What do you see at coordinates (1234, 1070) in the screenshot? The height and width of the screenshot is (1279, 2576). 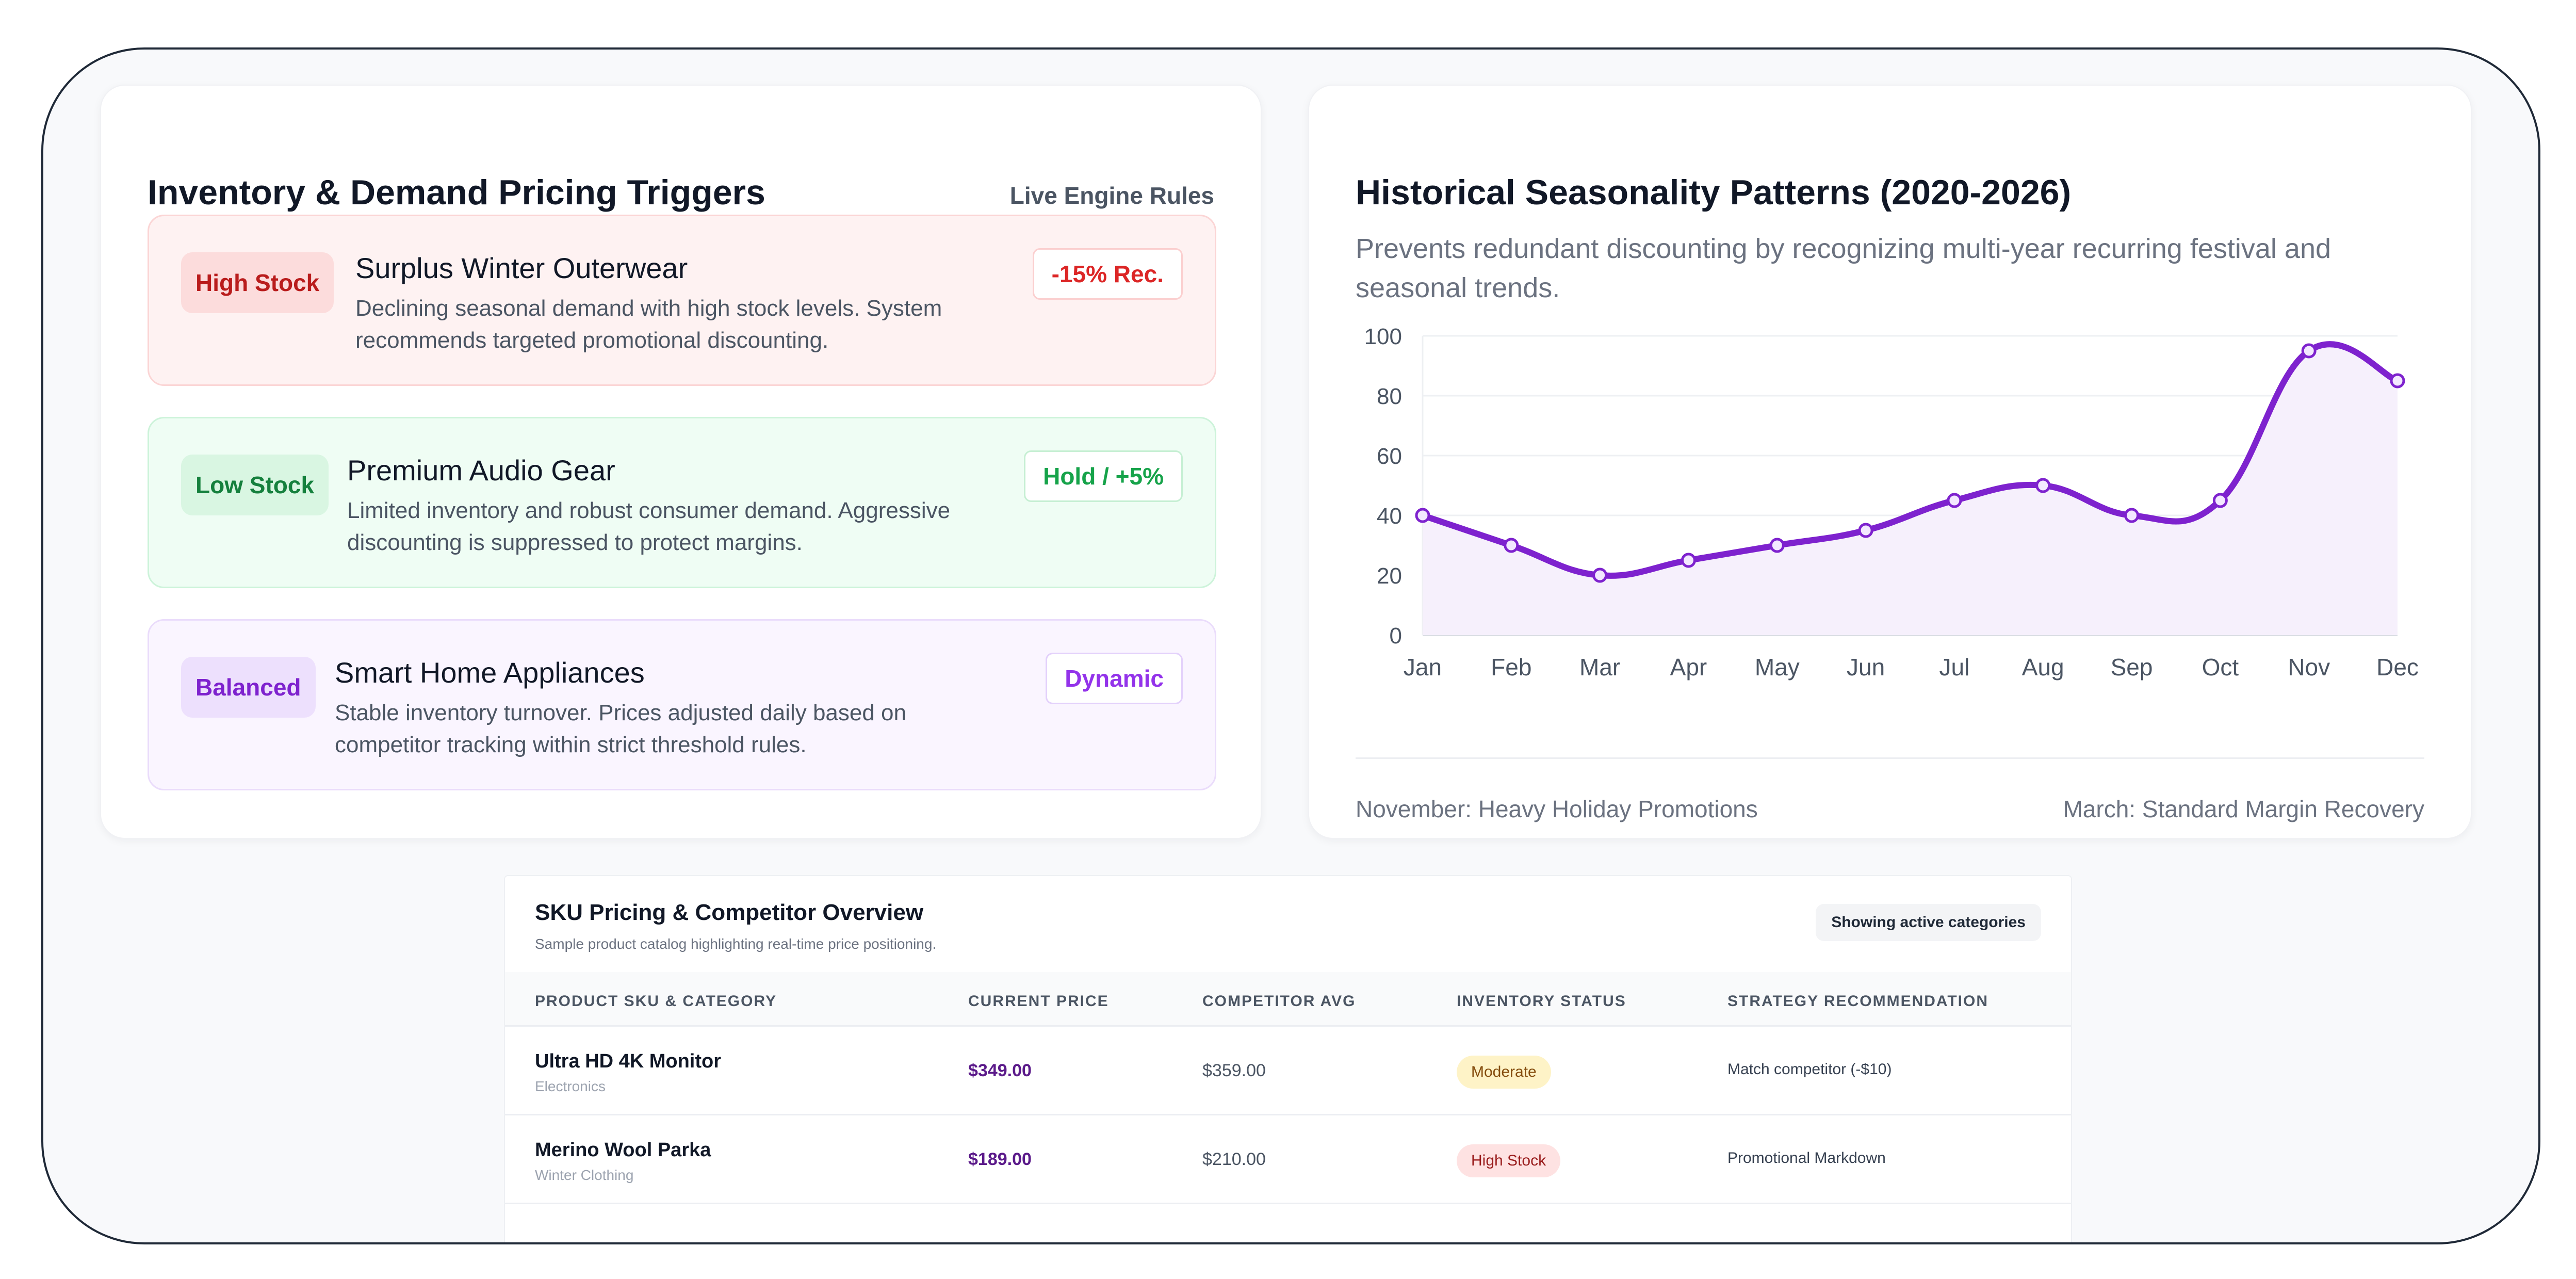 I see `competitor-avg: $359.00` at bounding box center [1234, 1070].